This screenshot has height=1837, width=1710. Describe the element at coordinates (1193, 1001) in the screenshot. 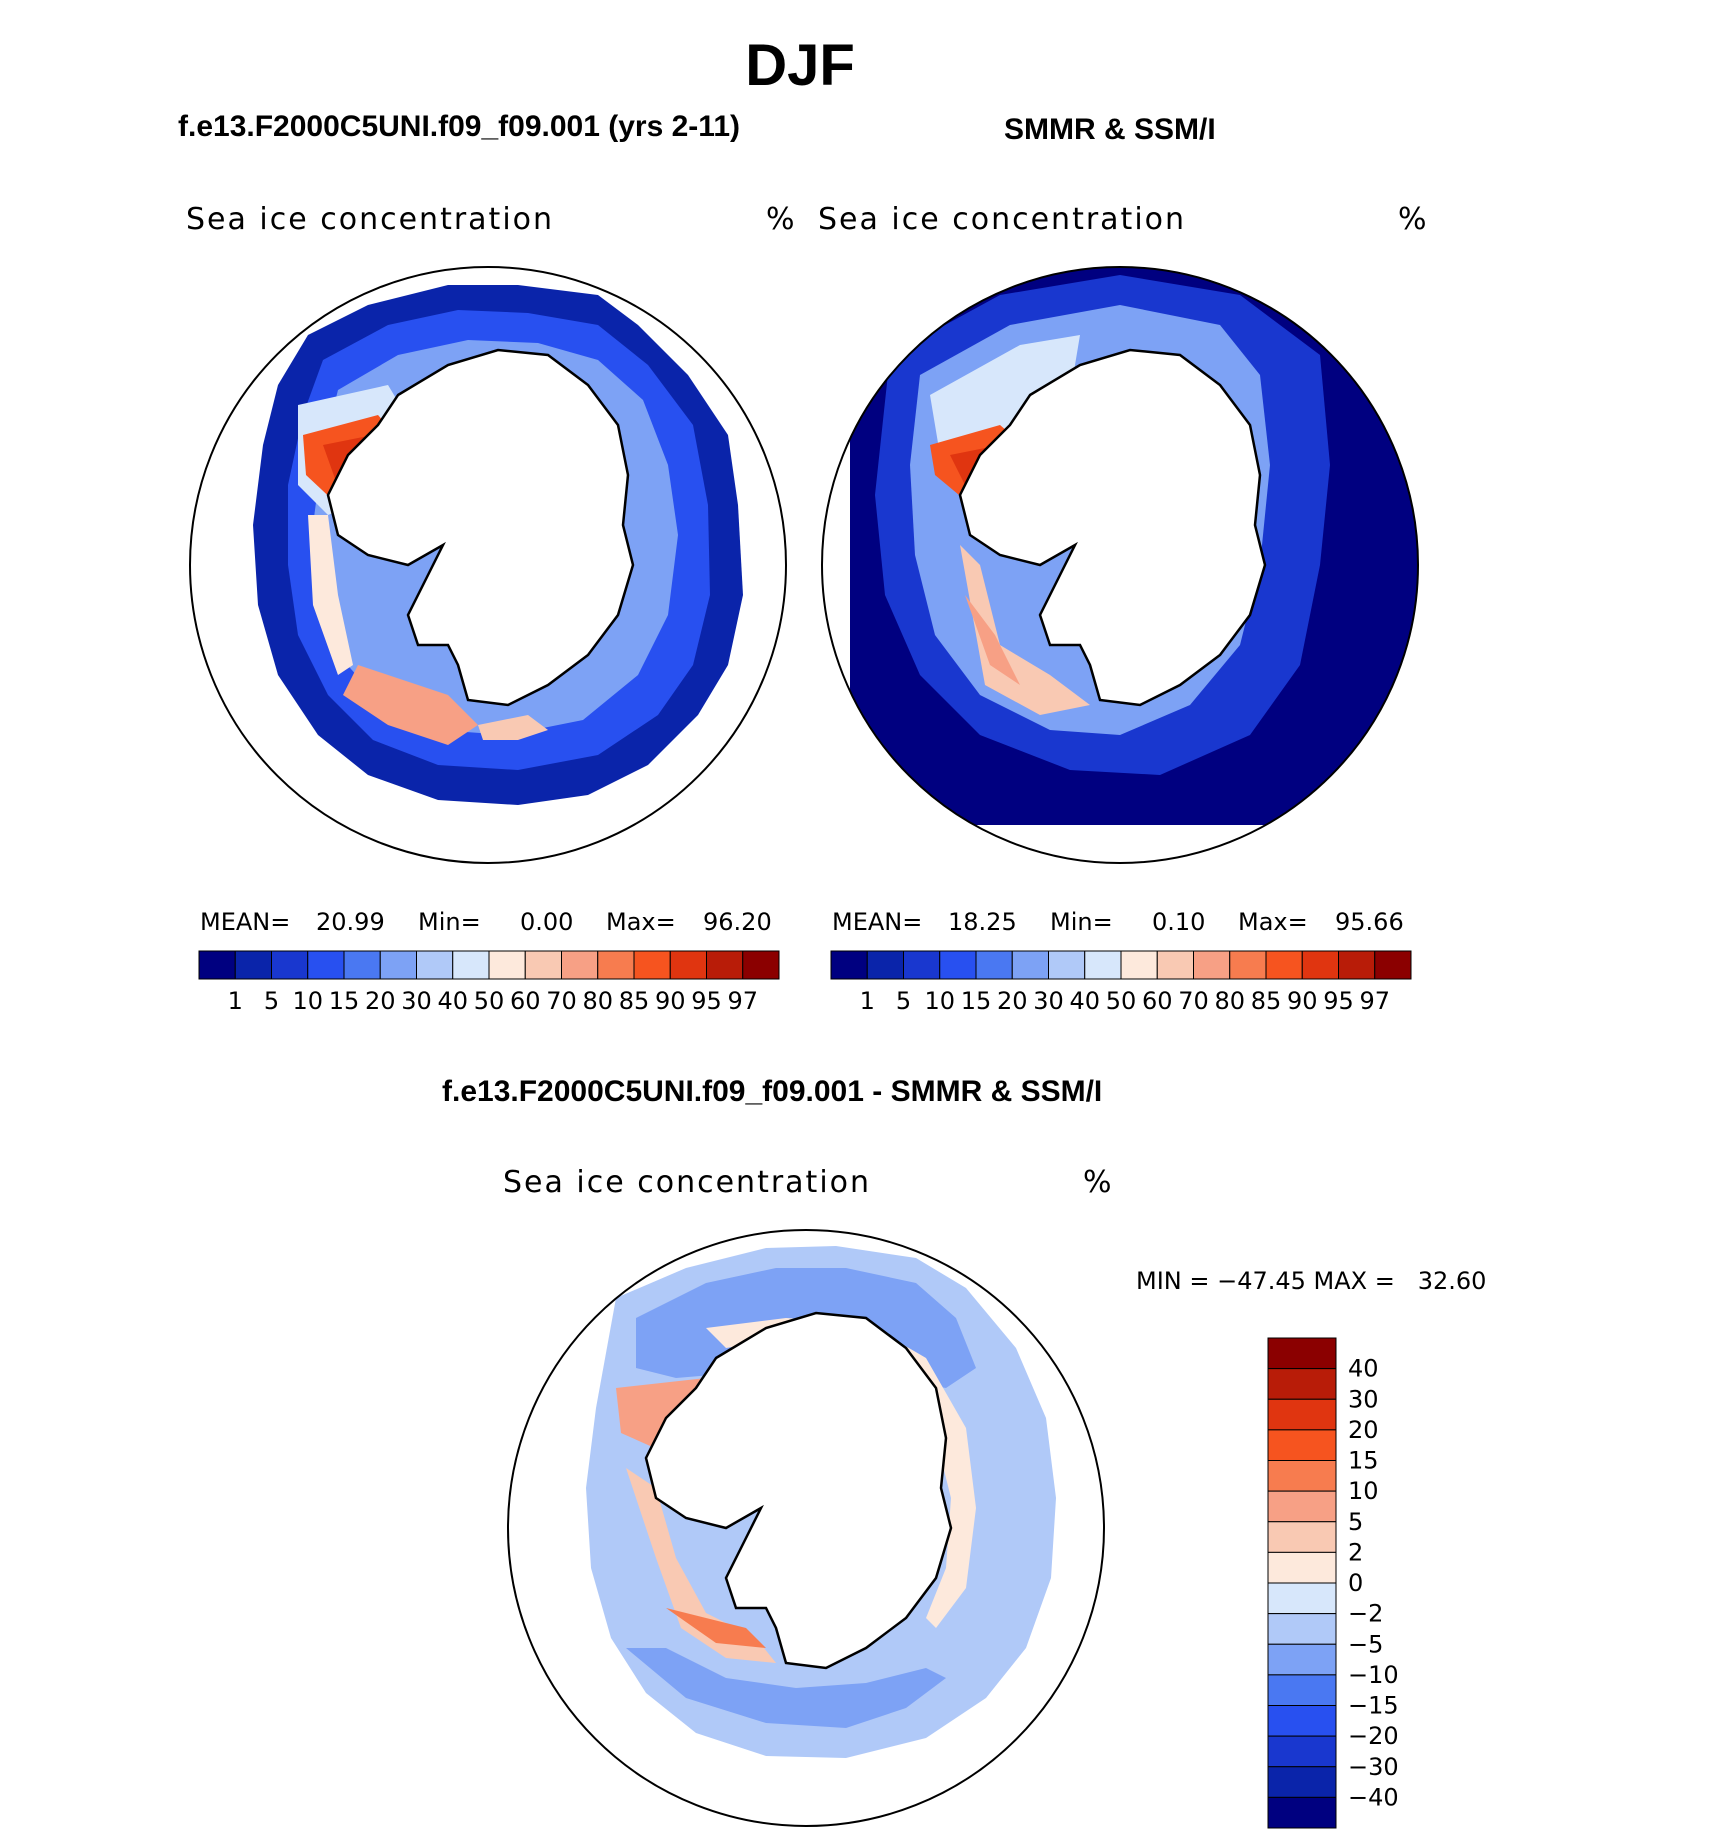

I see `obs-colorbar-tick: 70` at that location.